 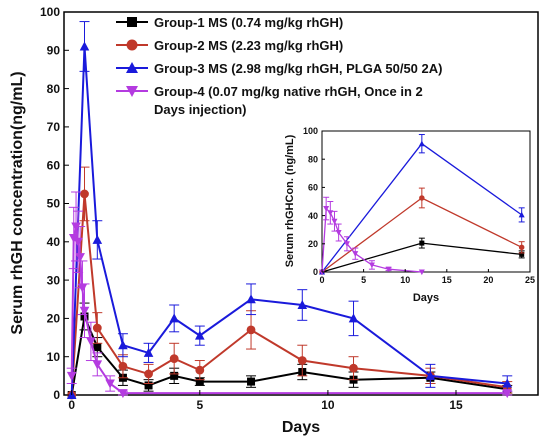 I want to click on inset-y-tick-label: 100, so click(x=310, y=131).